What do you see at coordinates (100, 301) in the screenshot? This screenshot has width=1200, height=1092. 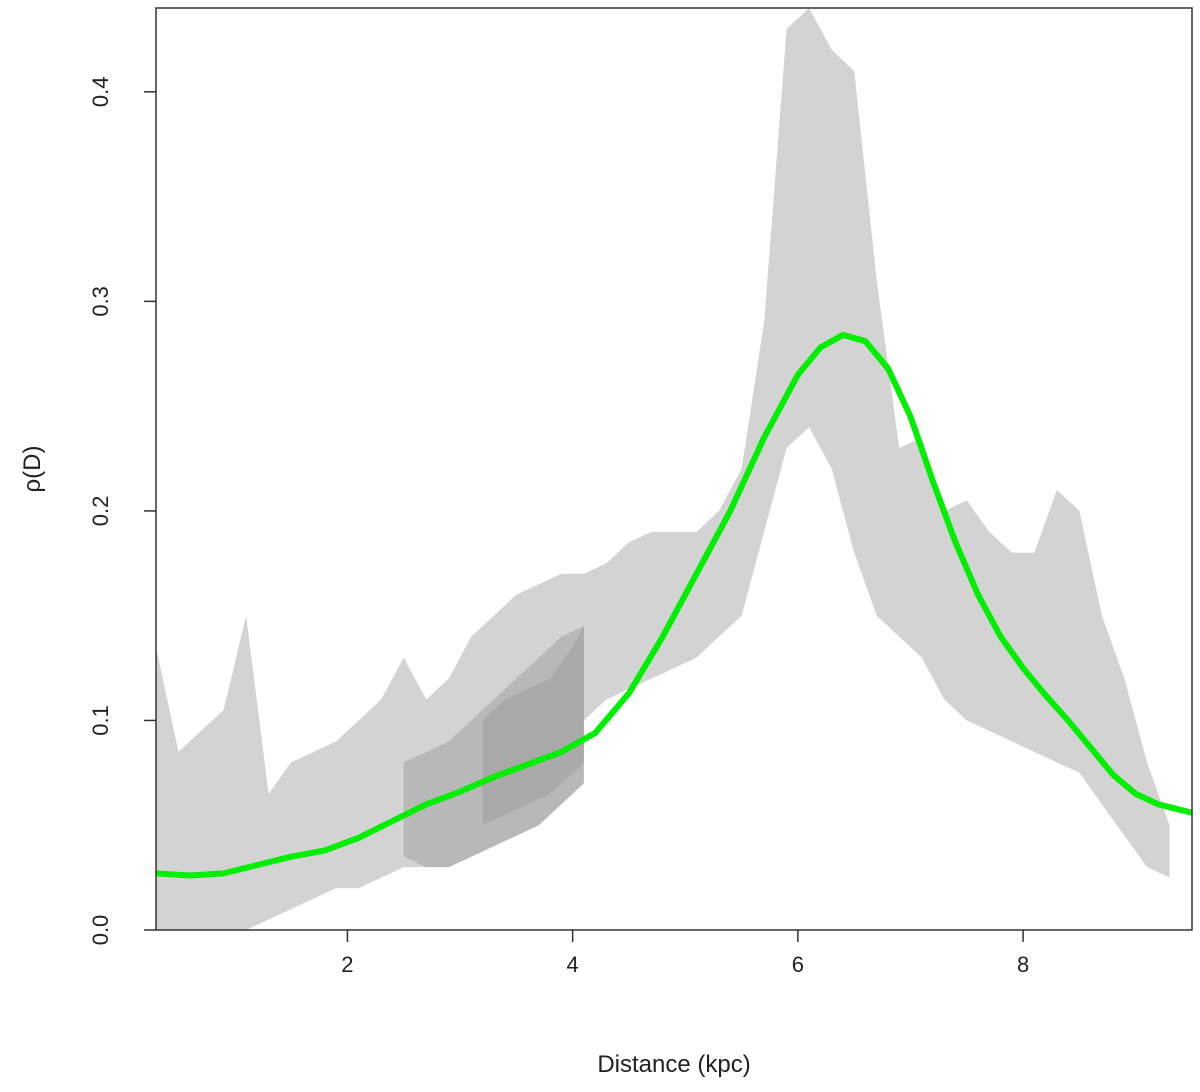 I see `y-tick-label: 0.3` at bounding box center [100, 301].